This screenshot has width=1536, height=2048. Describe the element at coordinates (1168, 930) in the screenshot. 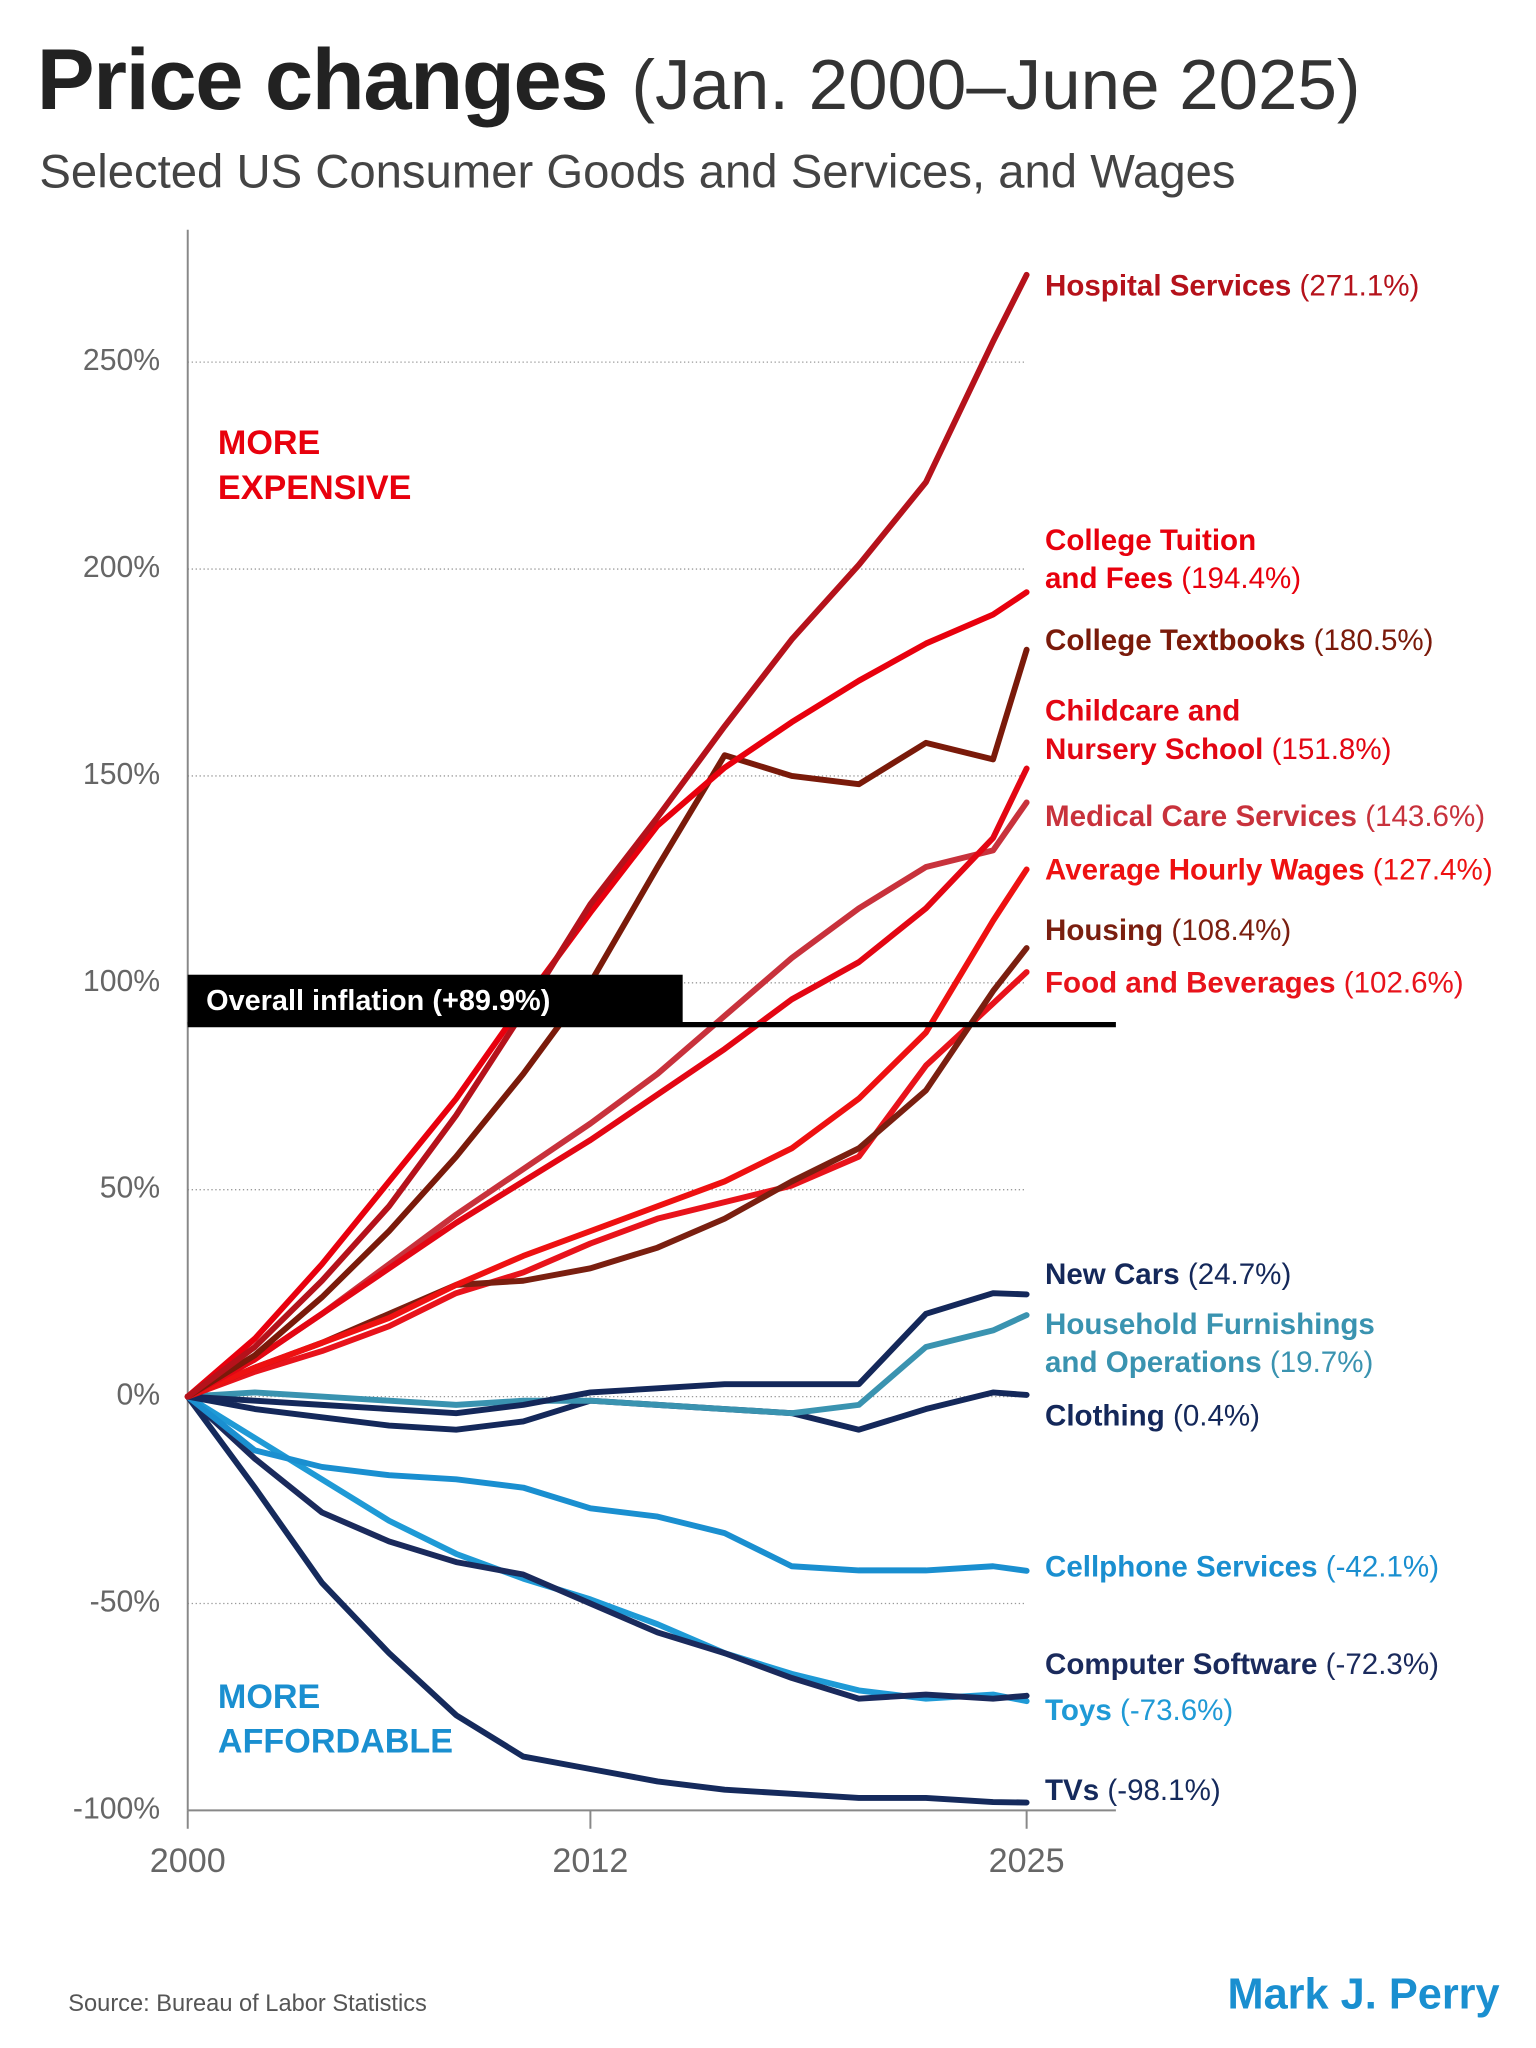

I see `end-label: Housing (108.4%)` at that location.